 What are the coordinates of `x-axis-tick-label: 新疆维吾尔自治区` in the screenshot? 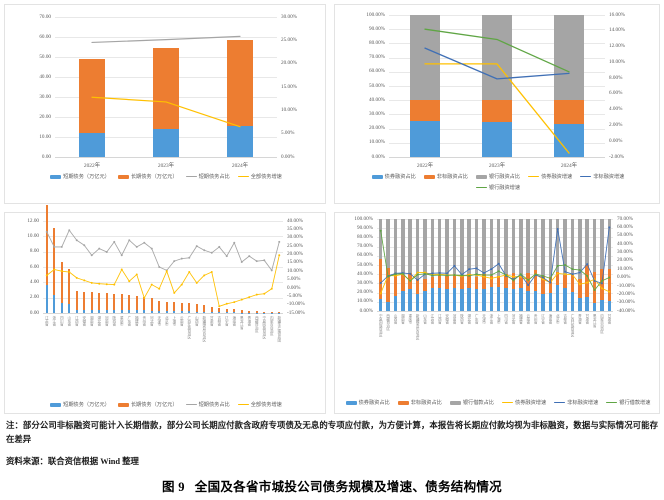 It's located at (204, 329).